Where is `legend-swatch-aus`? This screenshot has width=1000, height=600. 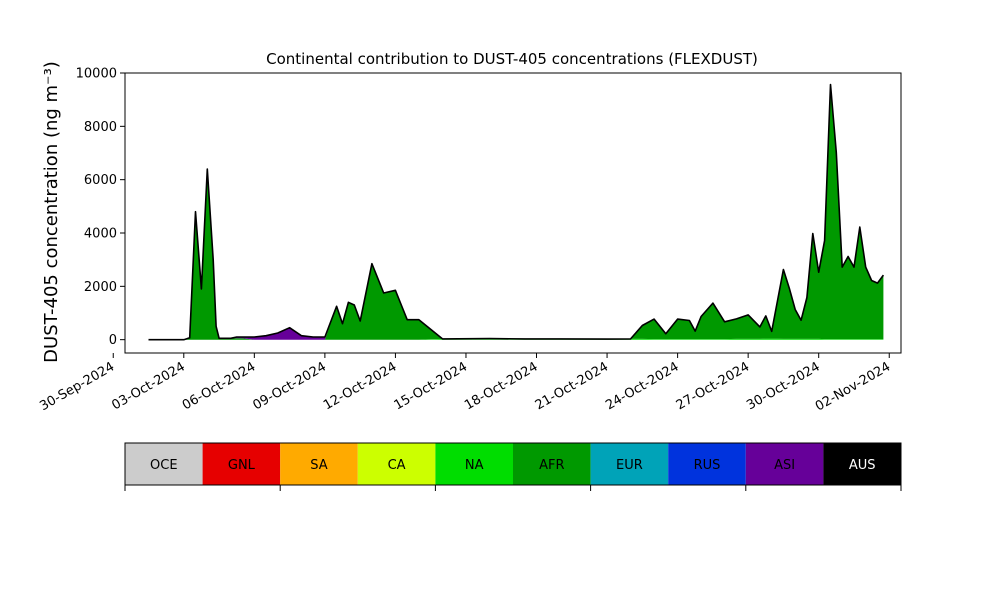 legend-swatch-aus is located at coordinates (862, 464).